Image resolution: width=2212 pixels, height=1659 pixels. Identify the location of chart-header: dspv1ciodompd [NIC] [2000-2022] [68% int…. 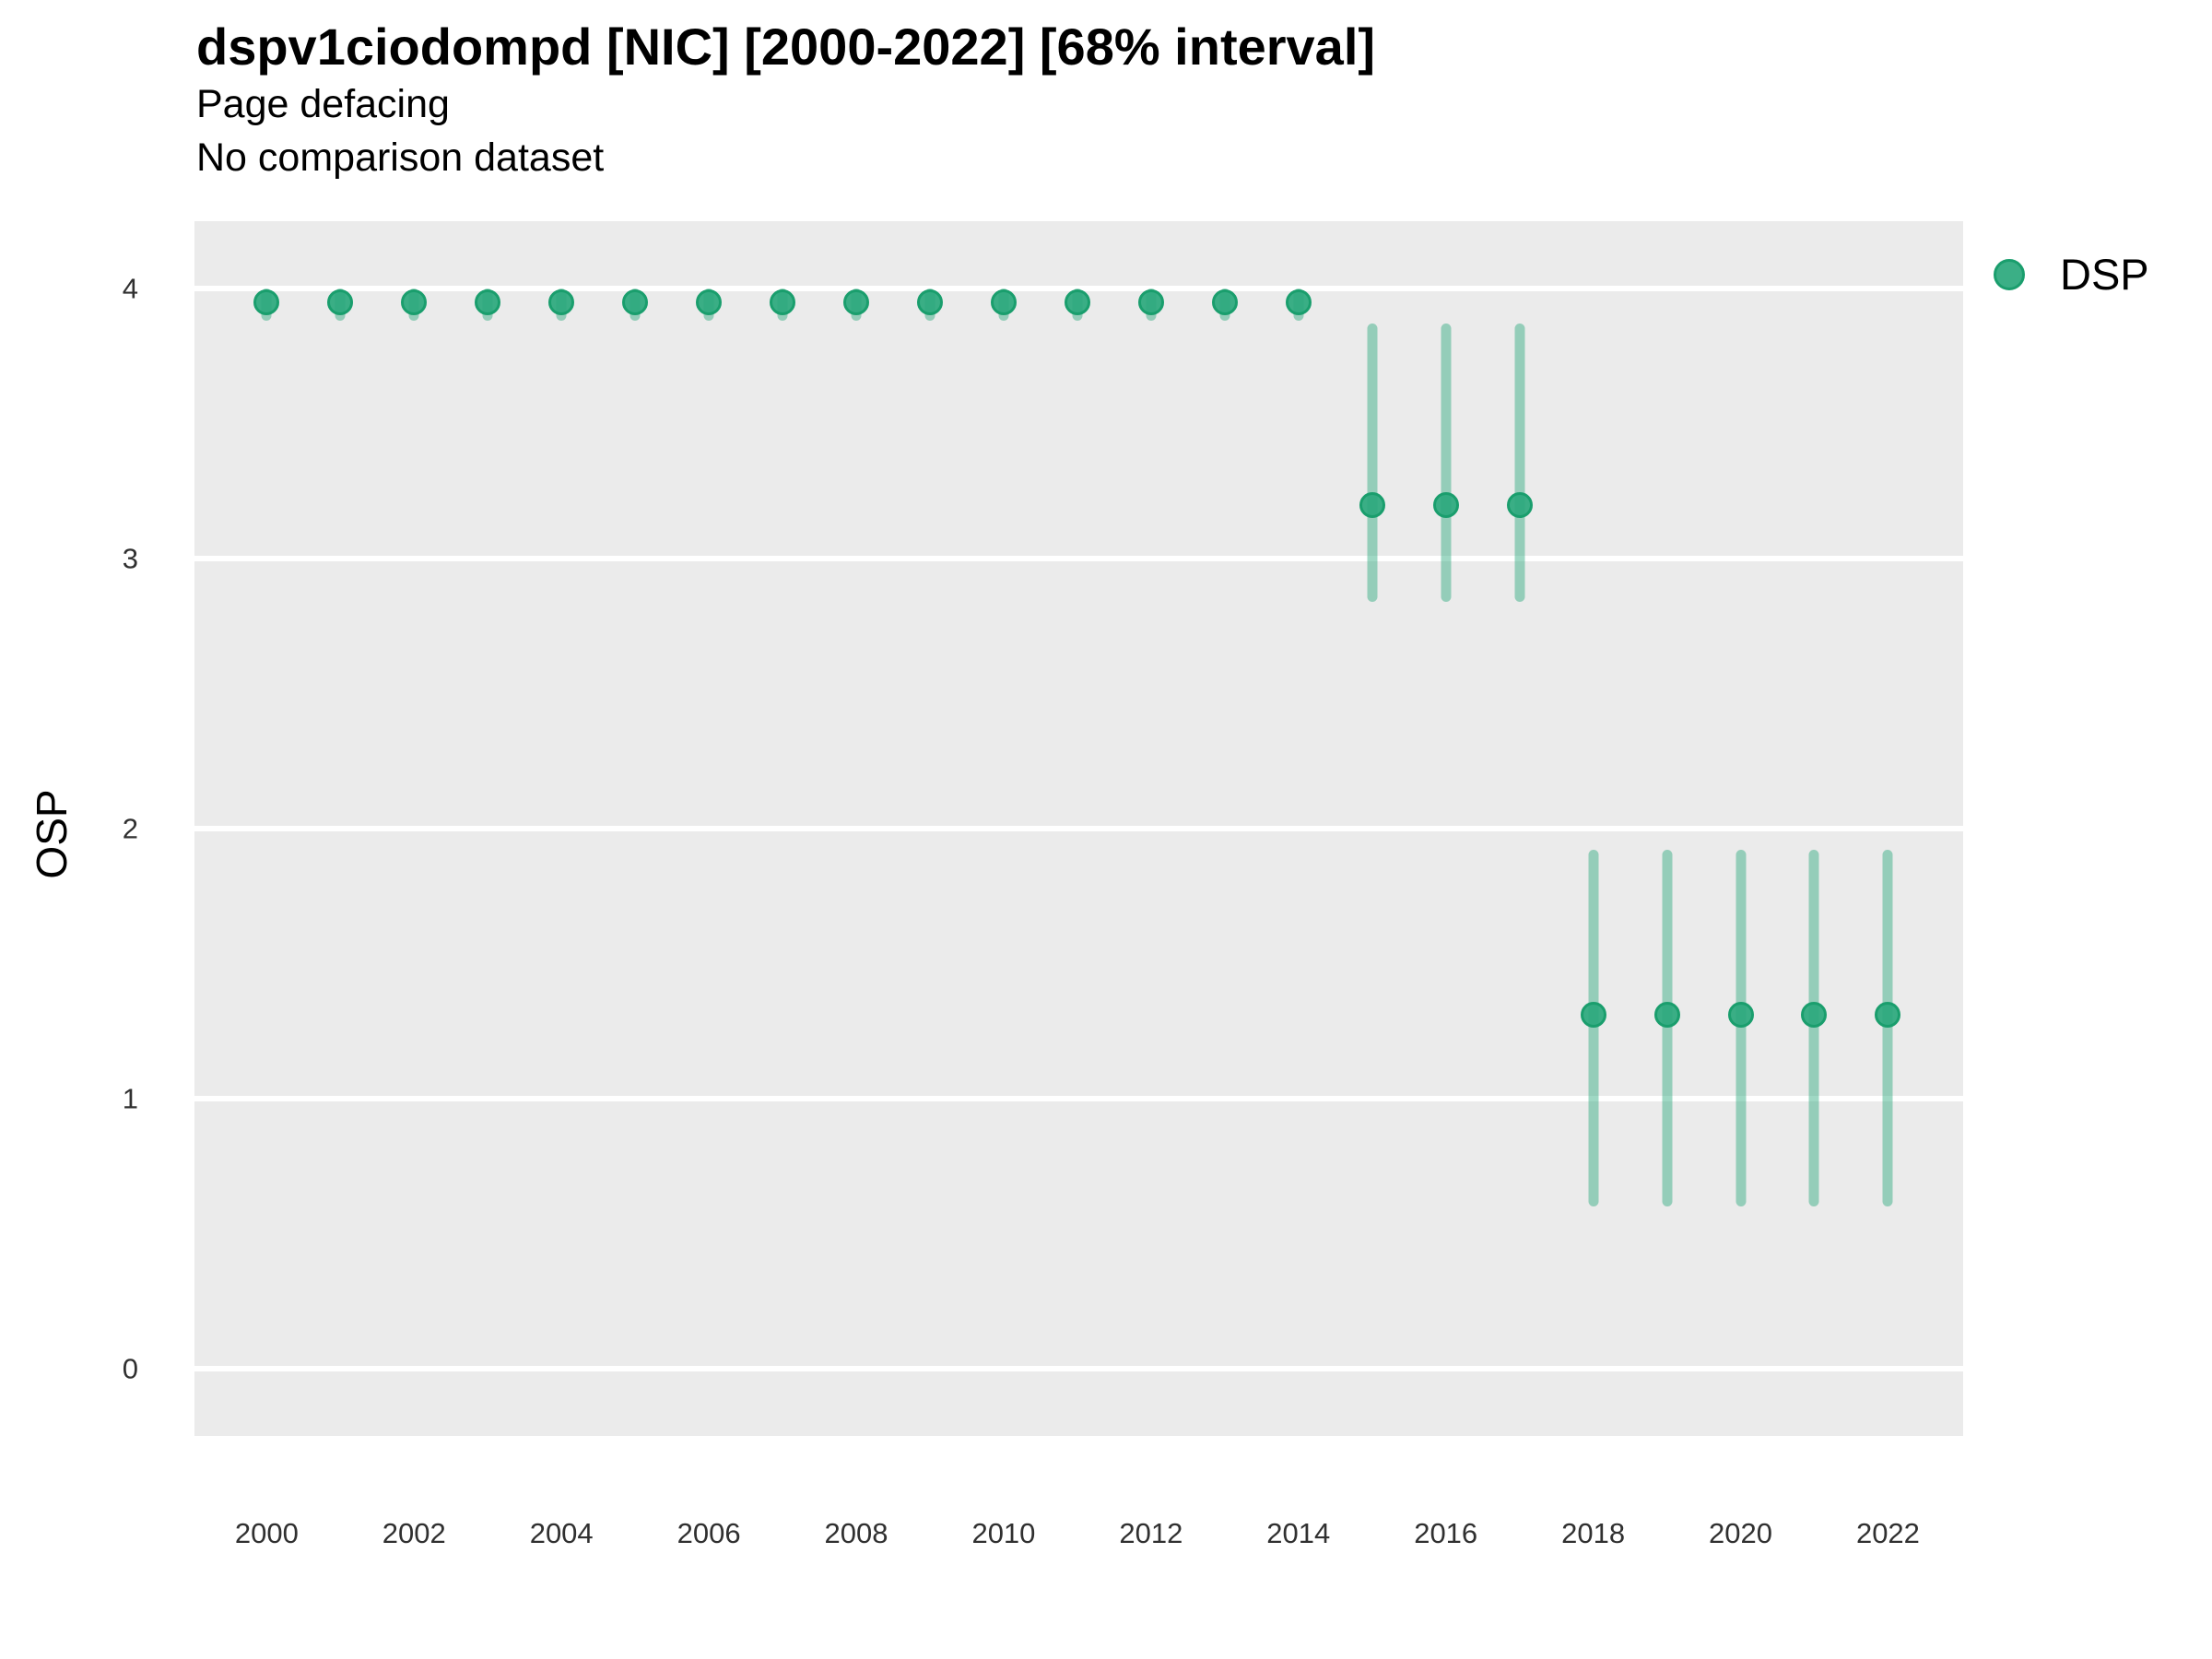
(785, 100).